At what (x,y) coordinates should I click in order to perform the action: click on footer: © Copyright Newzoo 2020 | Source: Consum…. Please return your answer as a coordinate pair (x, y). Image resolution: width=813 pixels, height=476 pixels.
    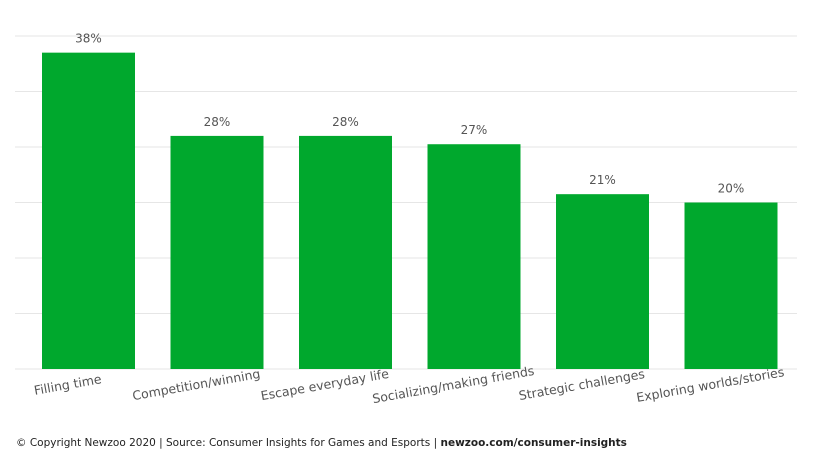
    Looking at the image, I should click on (321, 443).